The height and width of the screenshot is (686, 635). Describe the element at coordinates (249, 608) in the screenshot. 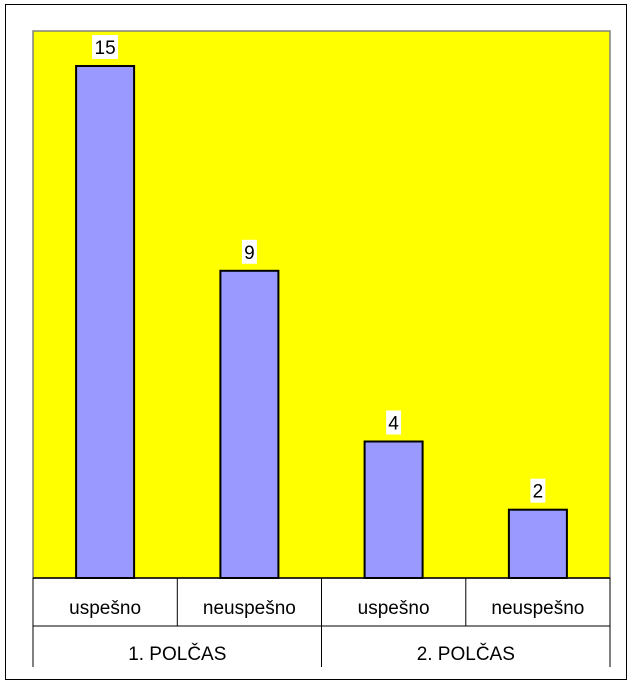

I see `x-tick-label-1: neuspešno` at that location.